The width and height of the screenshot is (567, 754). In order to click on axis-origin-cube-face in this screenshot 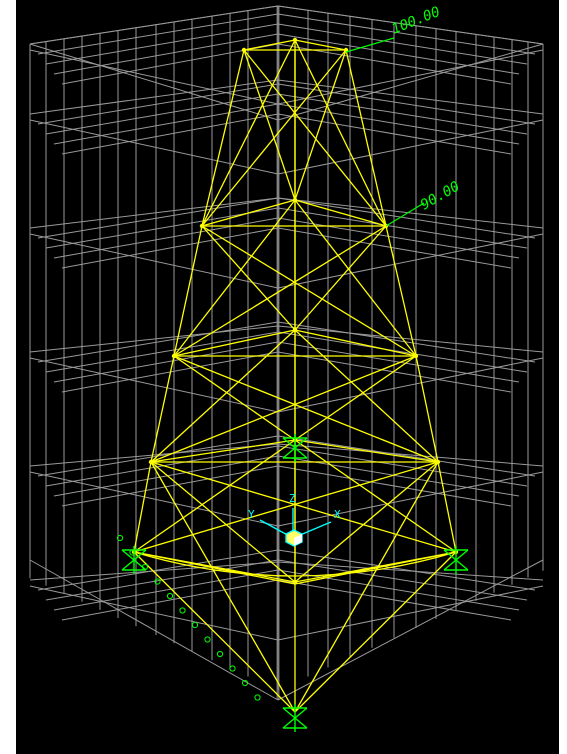, I will do `click(298, 540)`.